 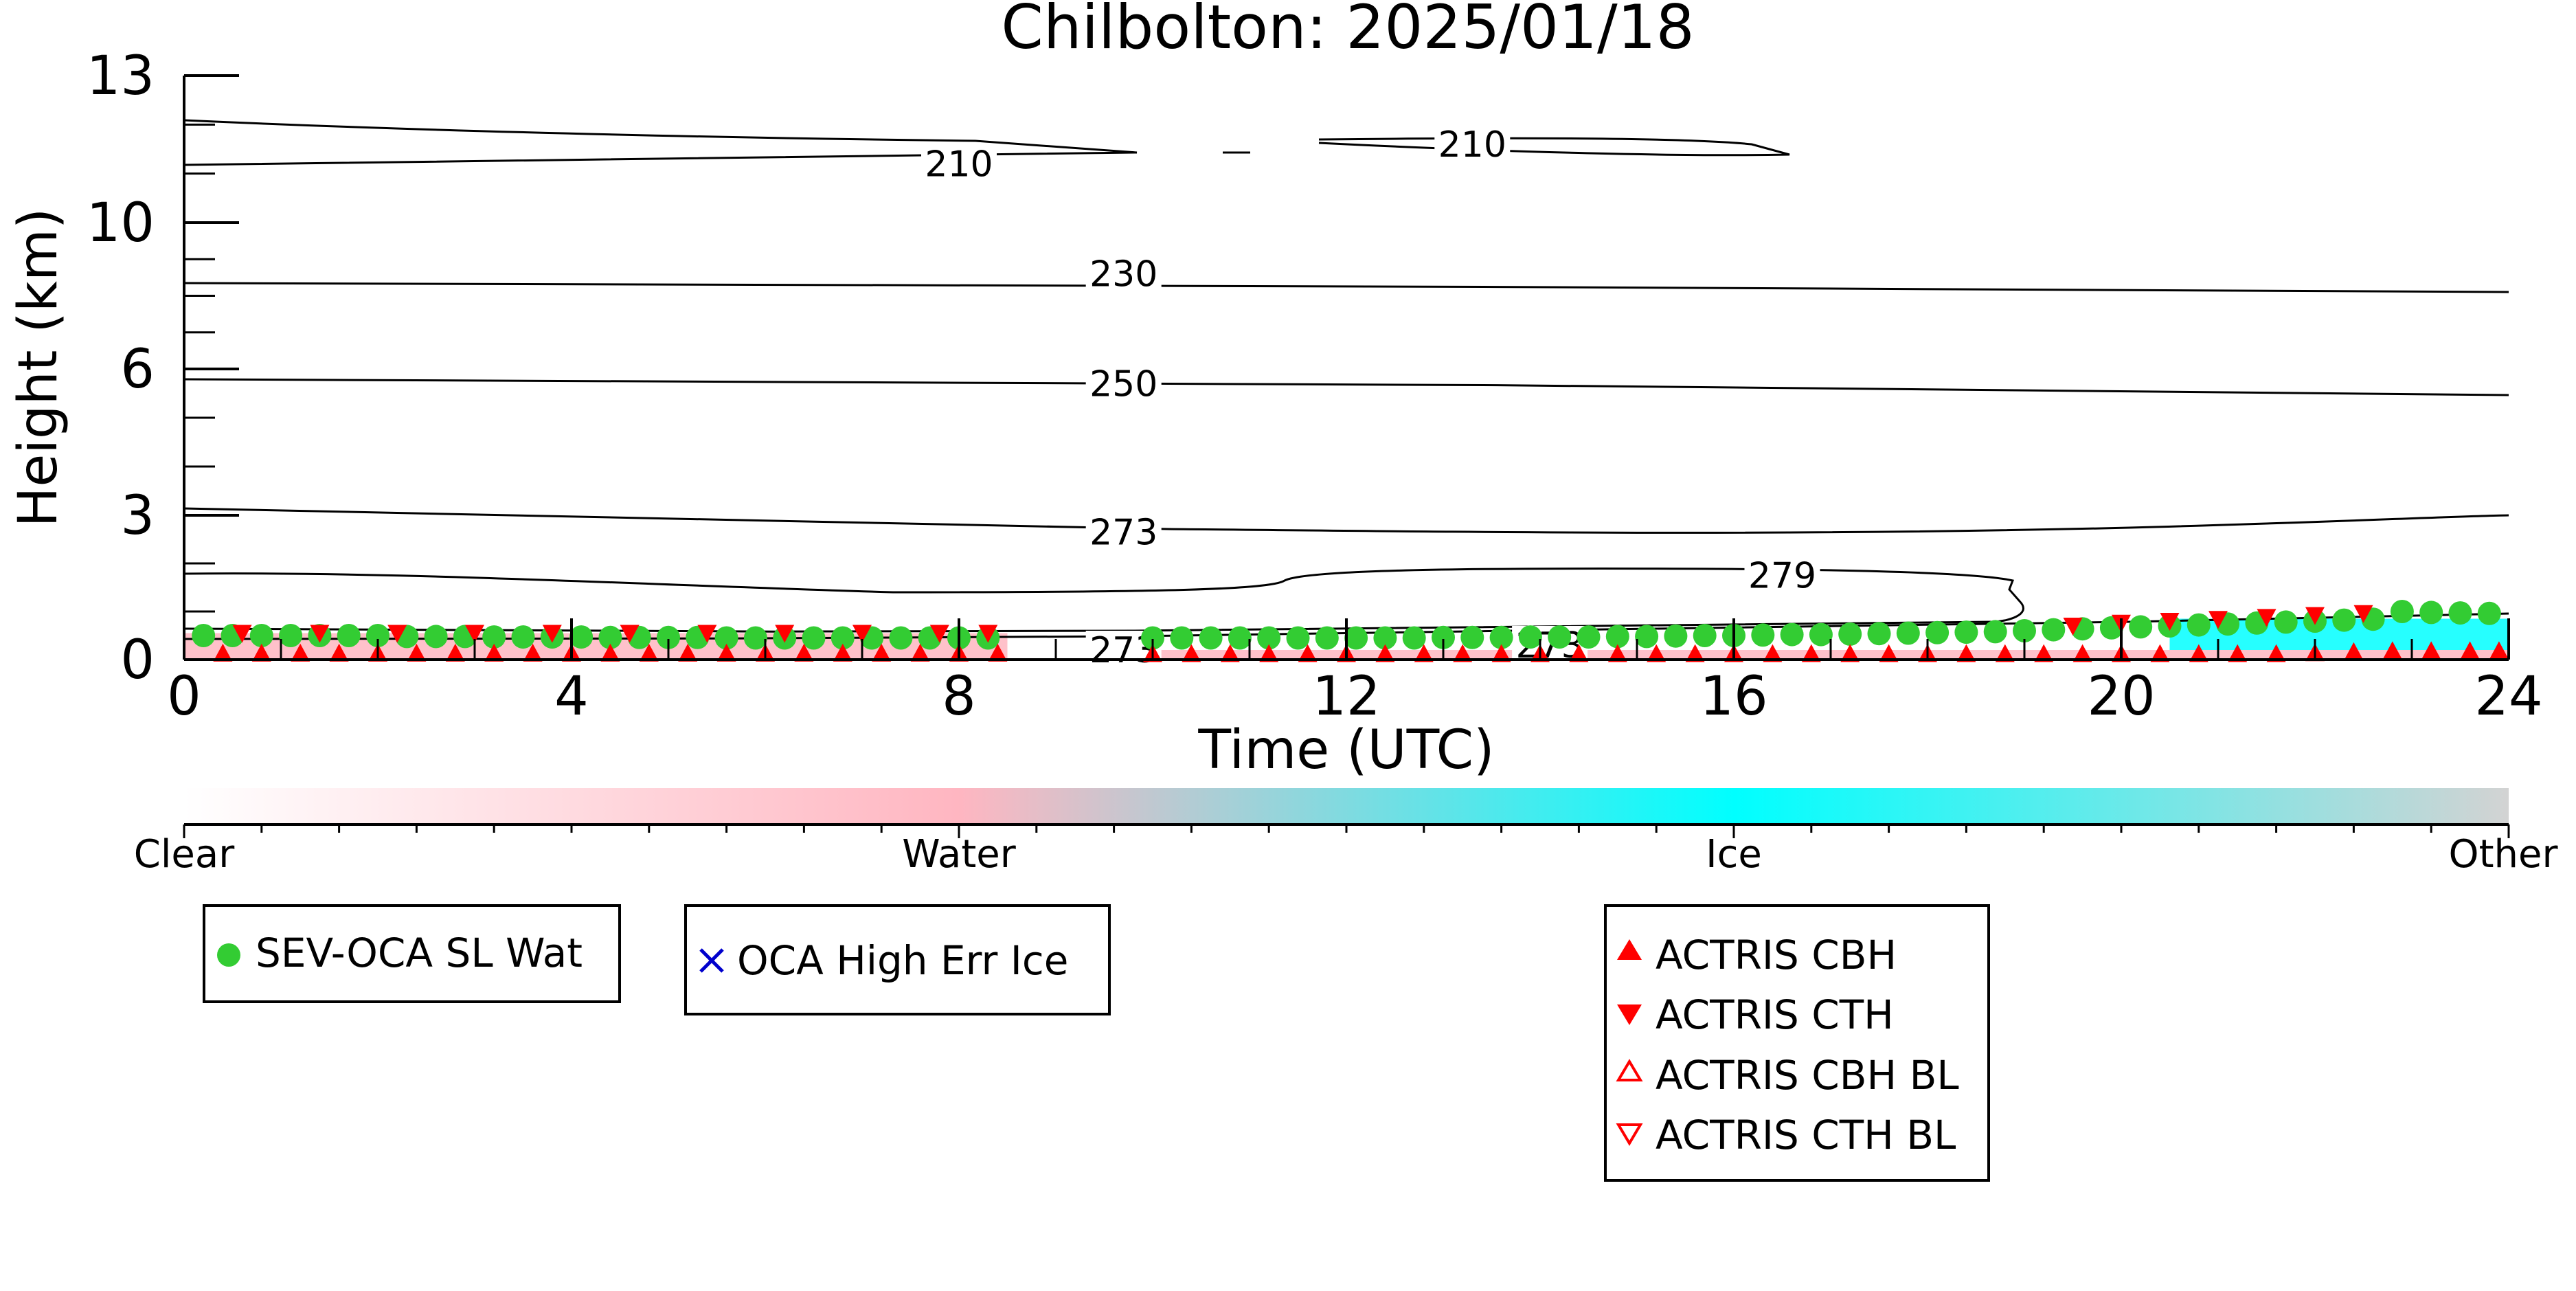 What do you see at coordinates (412, 954) in the screenshot?
I see `legend-sev-oca: SEV-OCA SL Wat` at bounding box center [412, 954].